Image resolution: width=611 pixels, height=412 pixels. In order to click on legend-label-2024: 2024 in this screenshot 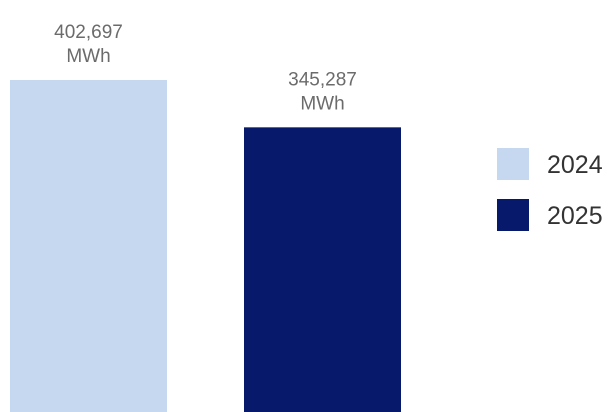, I will do `click(575, 165)`.